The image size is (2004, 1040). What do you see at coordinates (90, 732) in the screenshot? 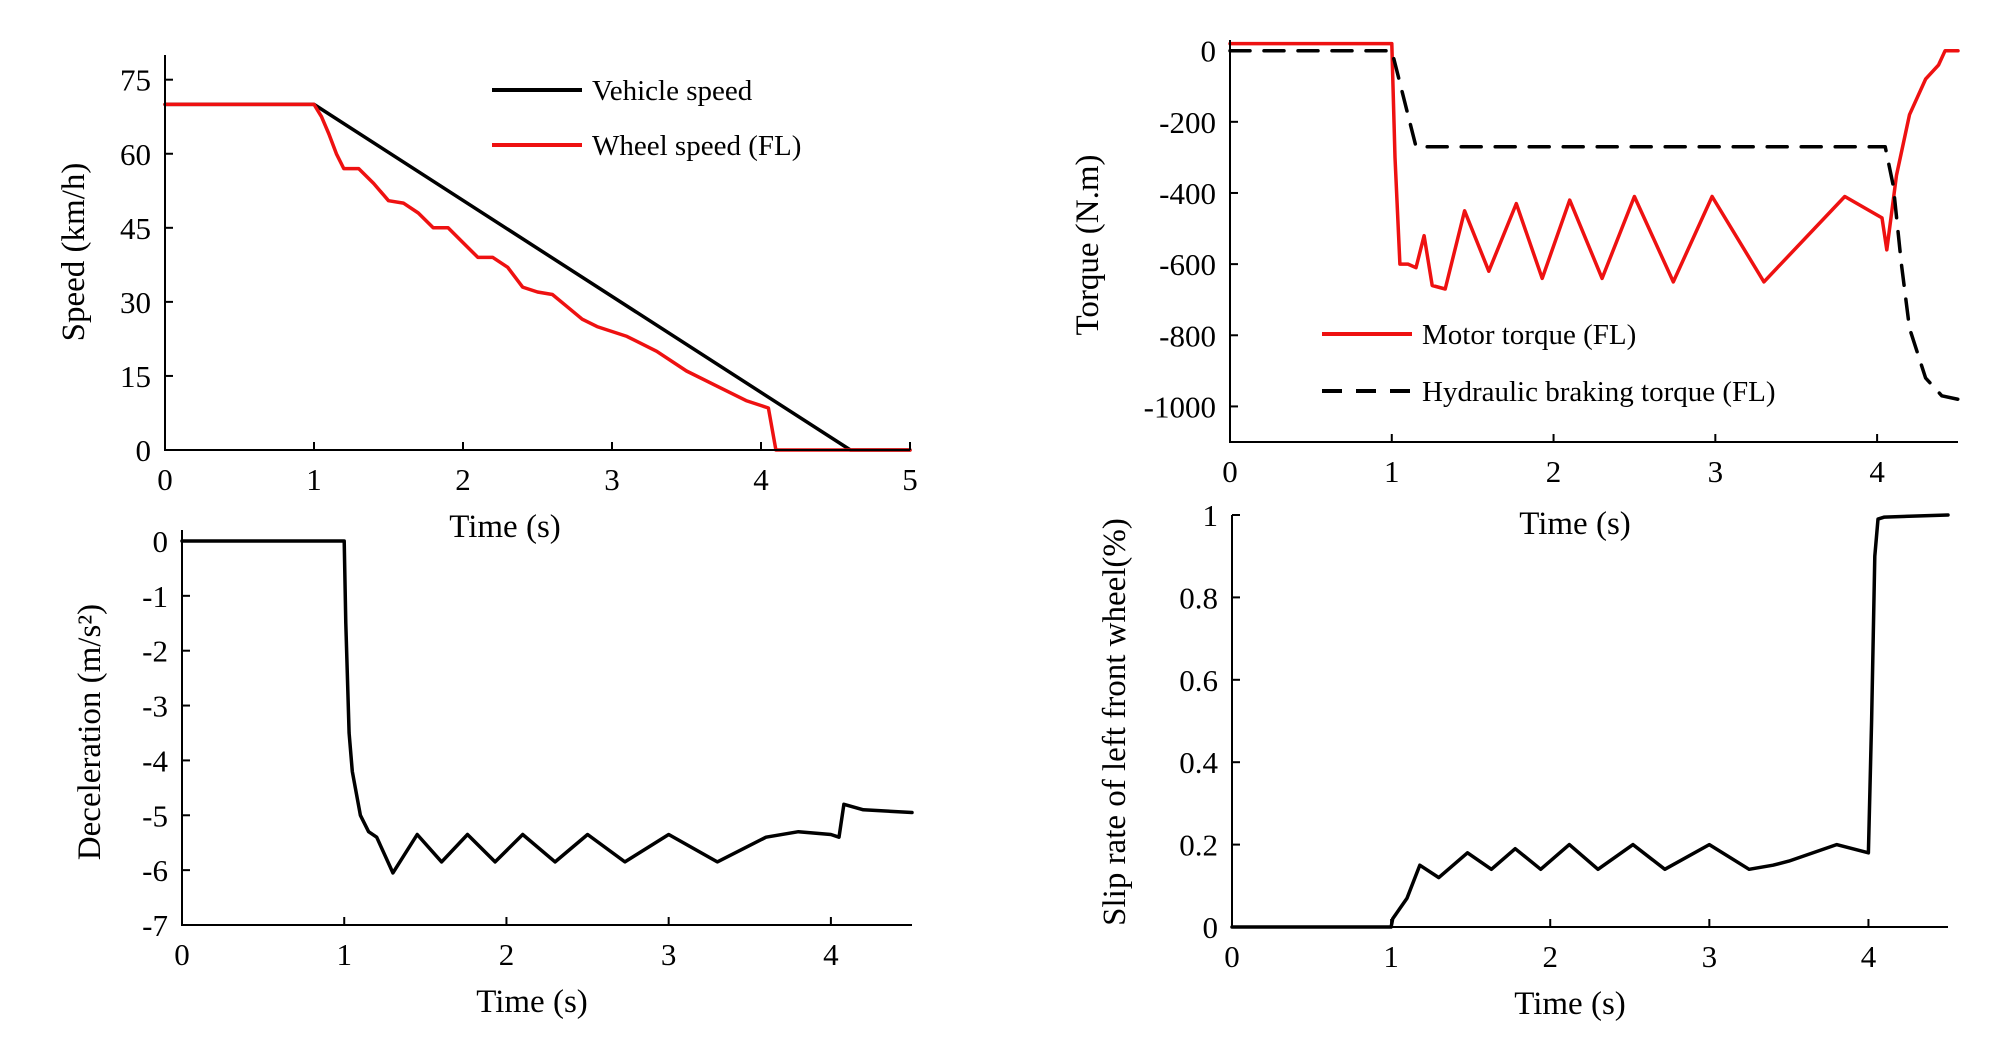
I see `deceleration-y-axis-label: Deceleration (m/s²)` at bounding box center [90, 732].